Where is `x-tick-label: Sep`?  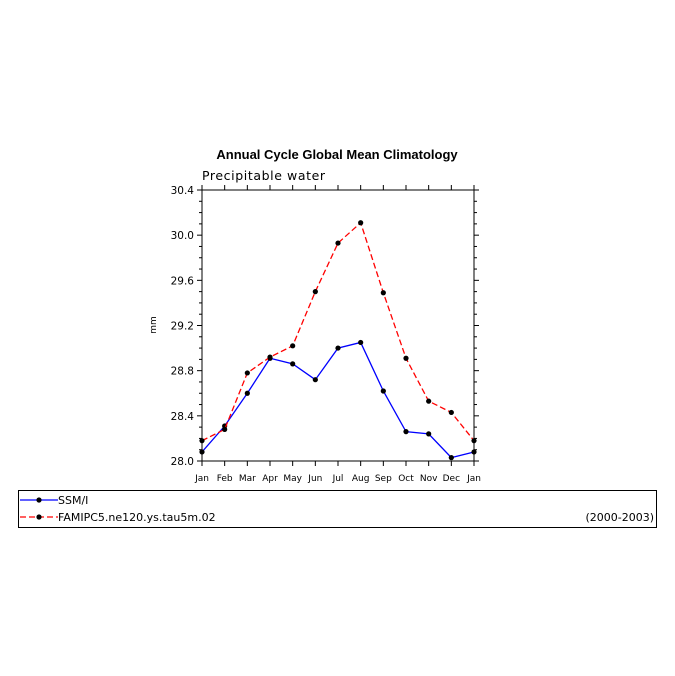 x-tick-label: Sep is located at coordinates (383, 479).